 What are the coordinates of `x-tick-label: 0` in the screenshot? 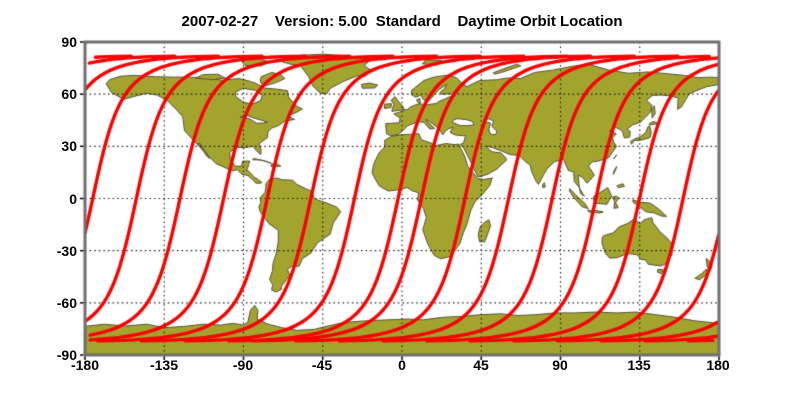 It's located at (402, 365).